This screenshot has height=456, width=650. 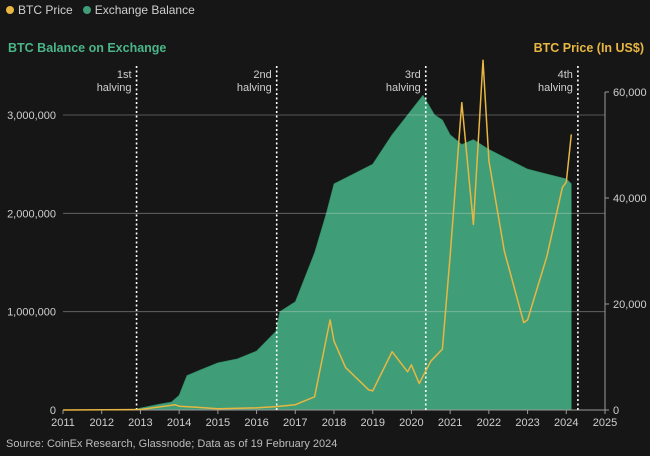 What do you see at coordinates (450, 423) in the screenshot?
I see `x-tick-label: 2021` at bounding box center [450, 423].